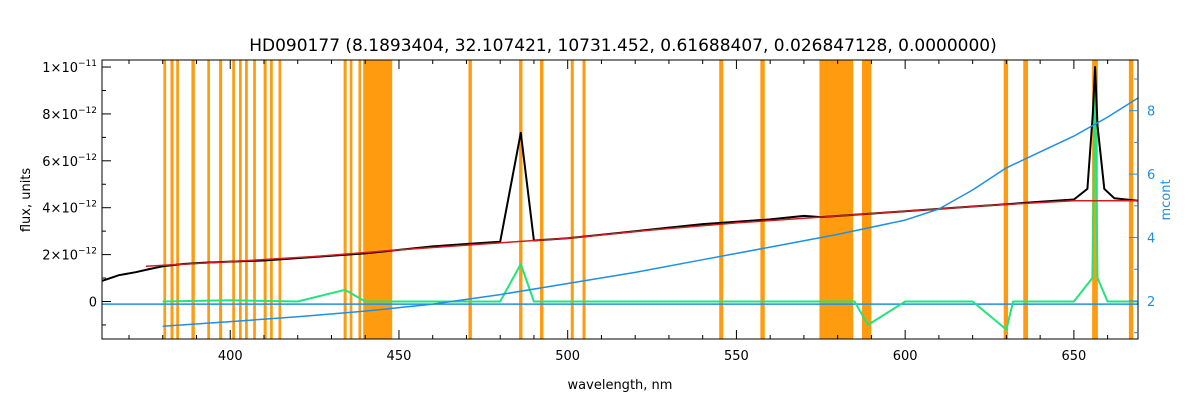  What do you see at coordinates (26, 200) in the screenshot?
I see `y-axis-title: flux, units` at bounding box center [26, 200].